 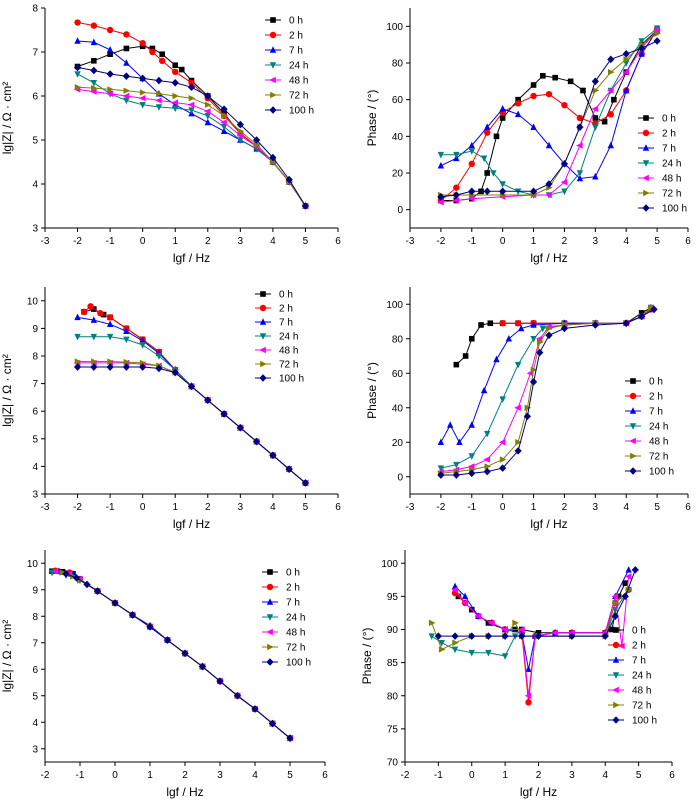 I want to click on y-tick-label: 80, so click(x=398, y=339).